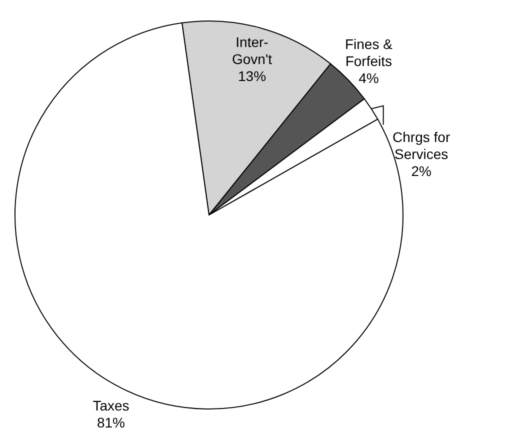 This screenshot has height=442, width=518. What do you see at coordinates (421, 145) in the screenshot?
I see `slice-label: Chrgs for Services` at bounding box center [421, 145].